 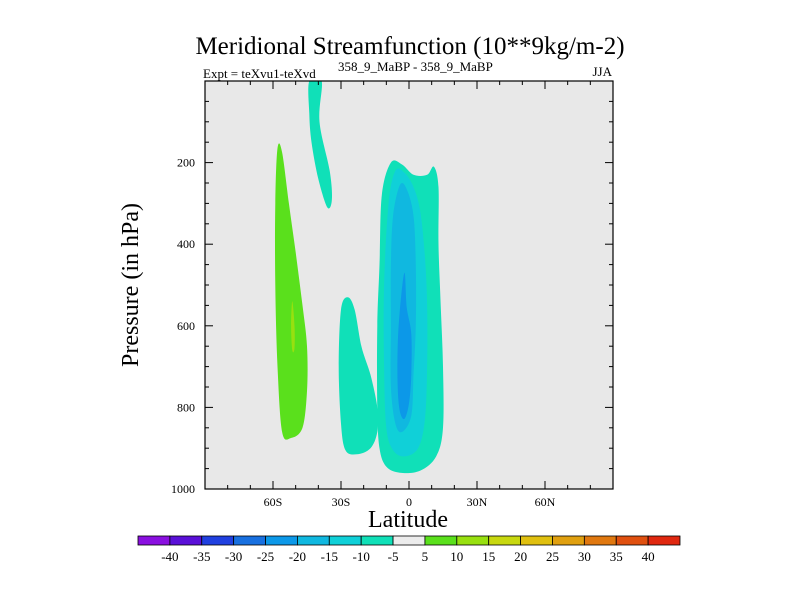 What do you see at coordinates (297, 556) in the screenshot?
I see `colorbar-label: -20` at bounding box center [297, 556].